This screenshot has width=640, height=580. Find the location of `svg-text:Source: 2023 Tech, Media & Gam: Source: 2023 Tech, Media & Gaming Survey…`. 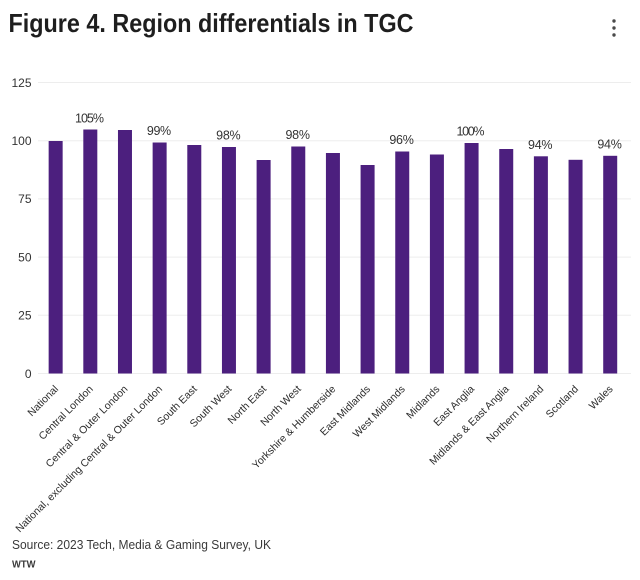

svg-text:Source: 2023 Tech, Media & Gam: Source: 2023 Tech, Media & Gaming Survey… is located at coordinates (141, 544).